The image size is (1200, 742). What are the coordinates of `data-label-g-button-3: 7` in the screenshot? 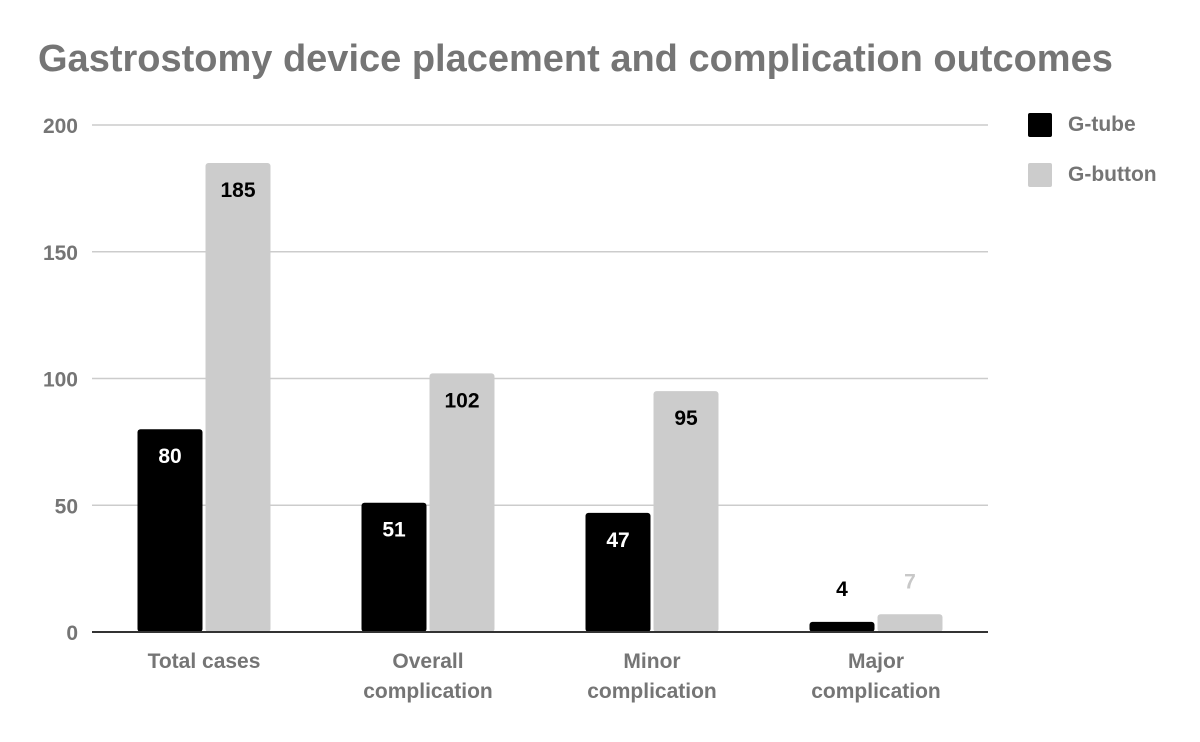 It's located at (910, 581).